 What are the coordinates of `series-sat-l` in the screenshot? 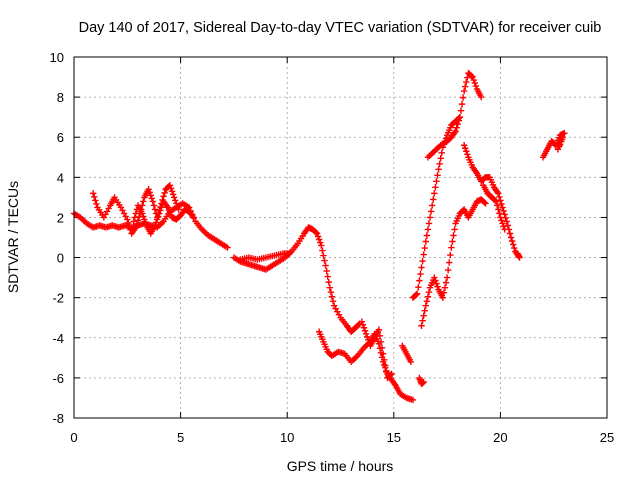 It's located at (454, 115).